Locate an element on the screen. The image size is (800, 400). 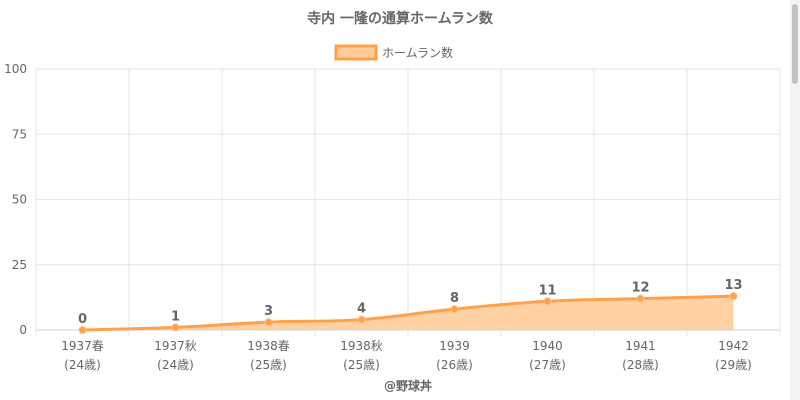
scrollbar is located at coordinates (795, 200).